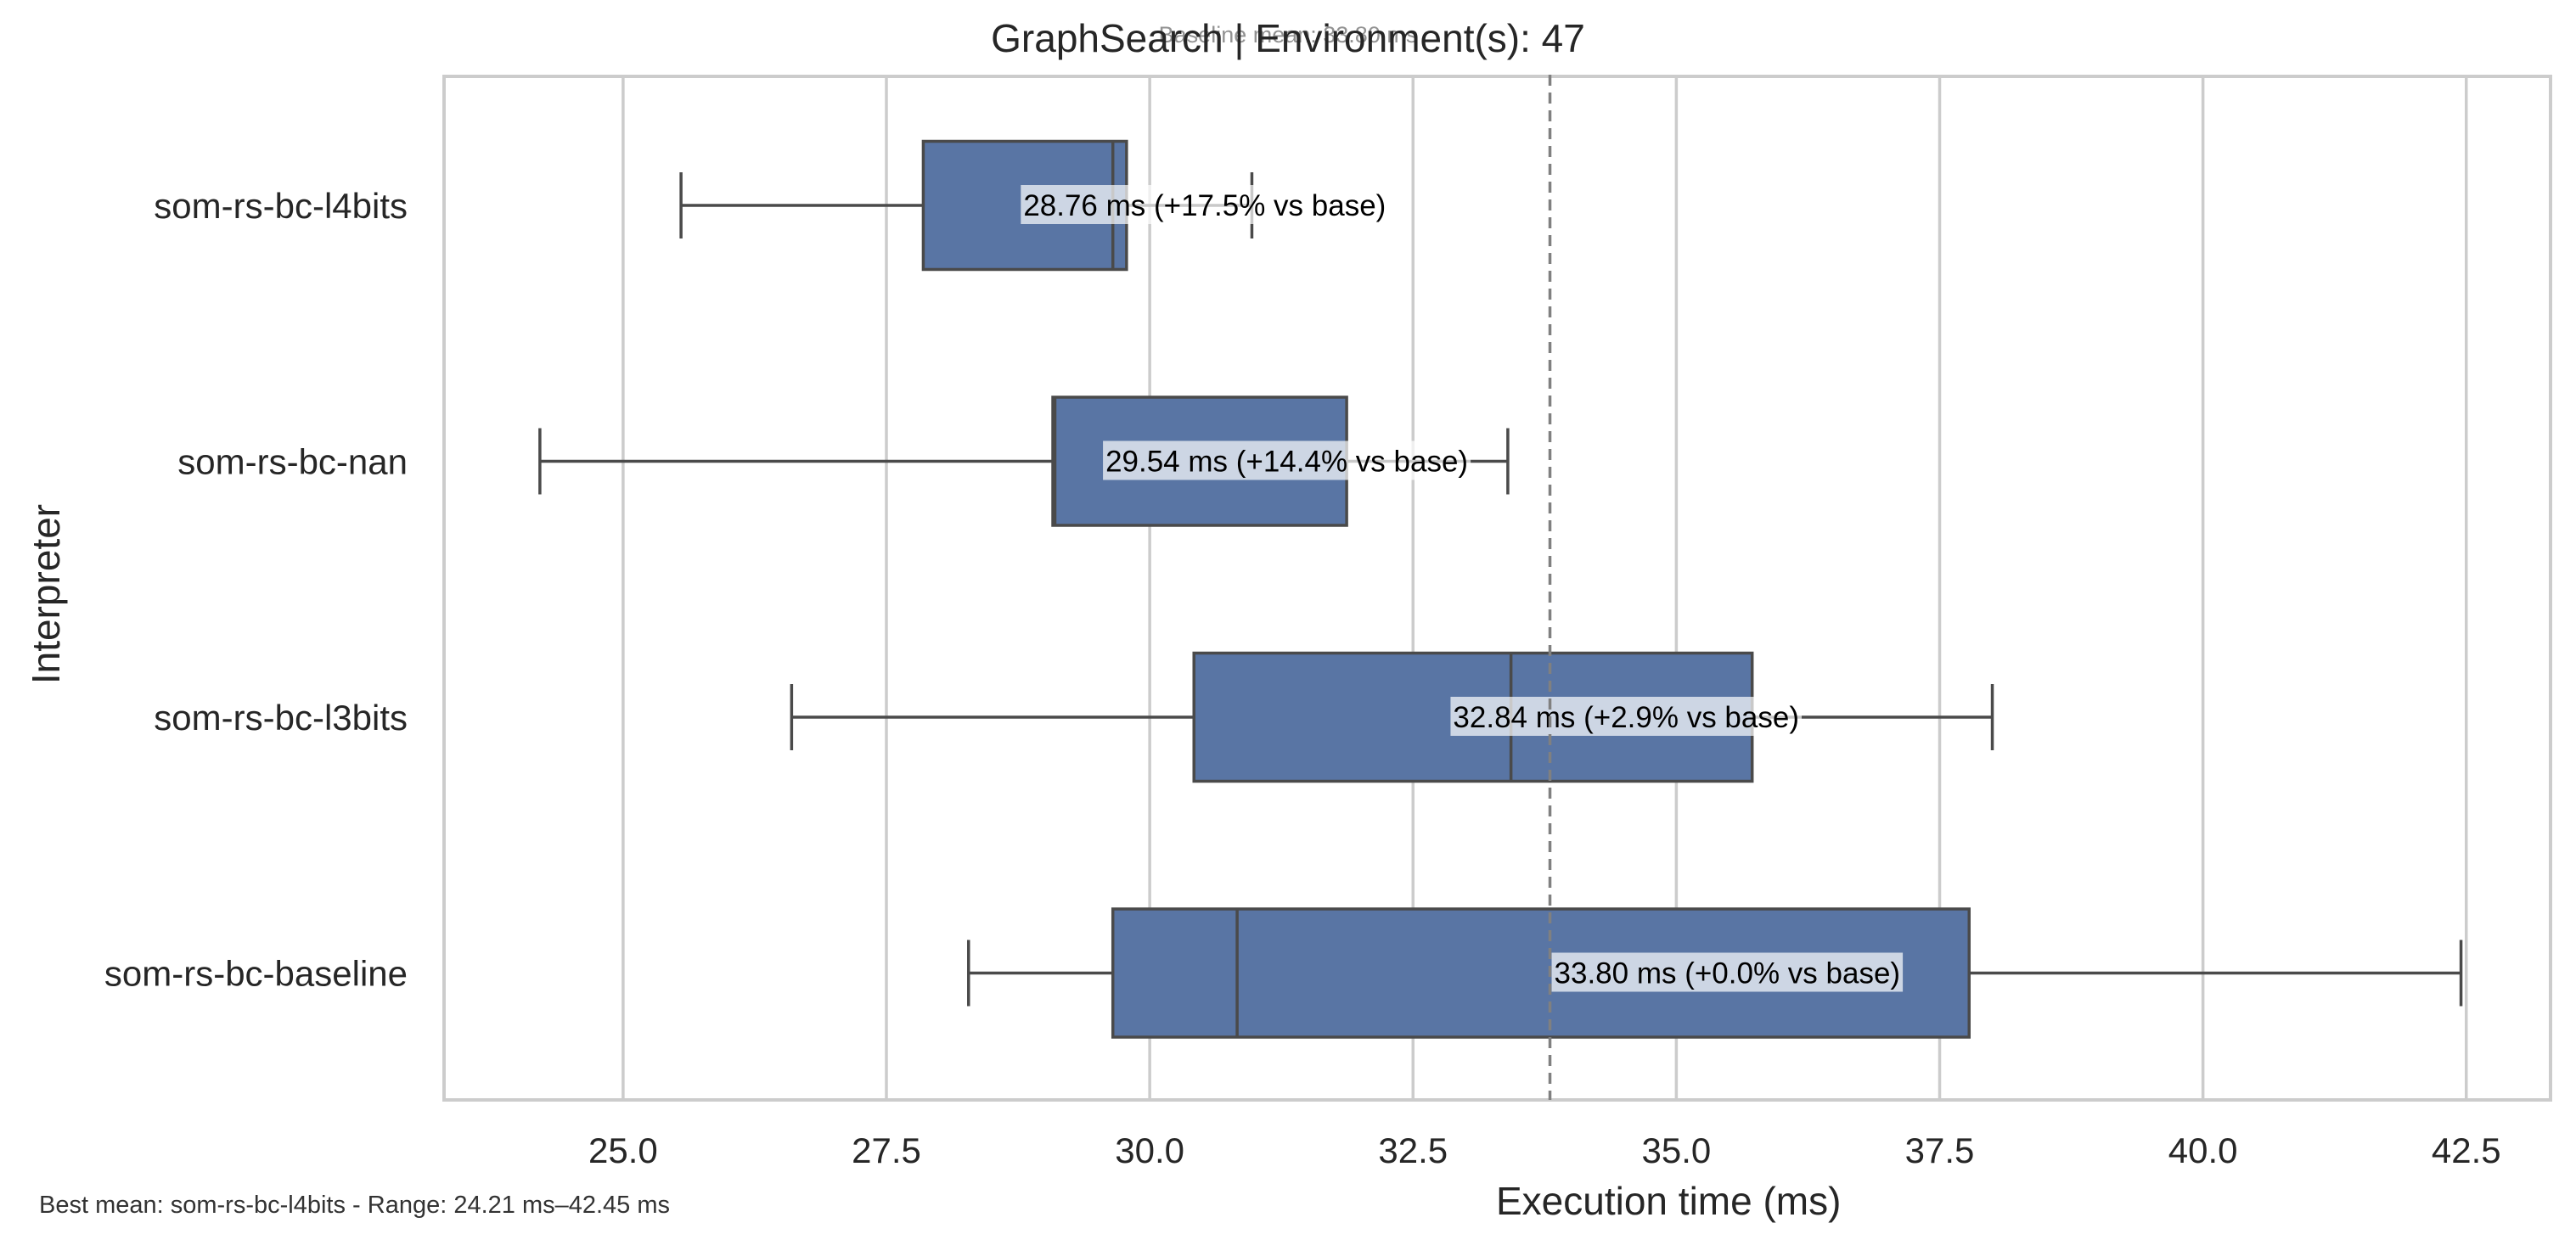 Image resolution: width=2576 pixels, height=1251 pixels. What do you see at coordinates (292, 462) in the screenshot?
I see `y-tick-label: som-rs-bc-nan` at bounding box center [292, 462].